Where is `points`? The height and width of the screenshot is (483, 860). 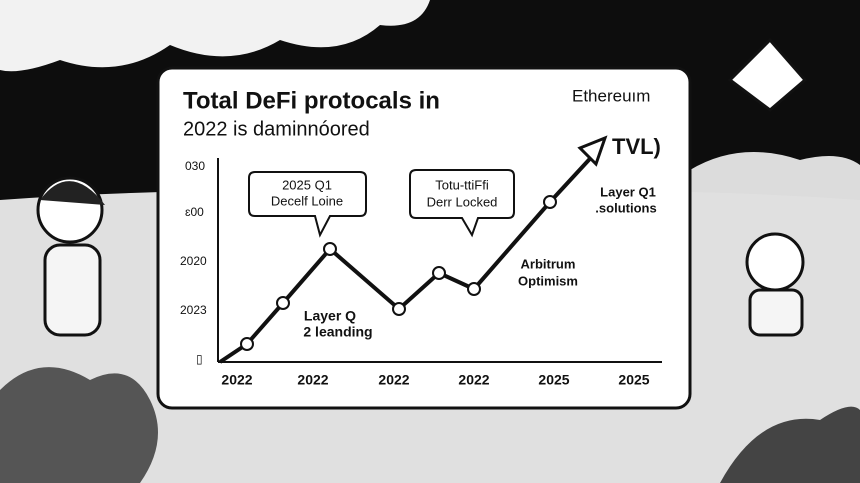
points is located at coordinates (398, 273).